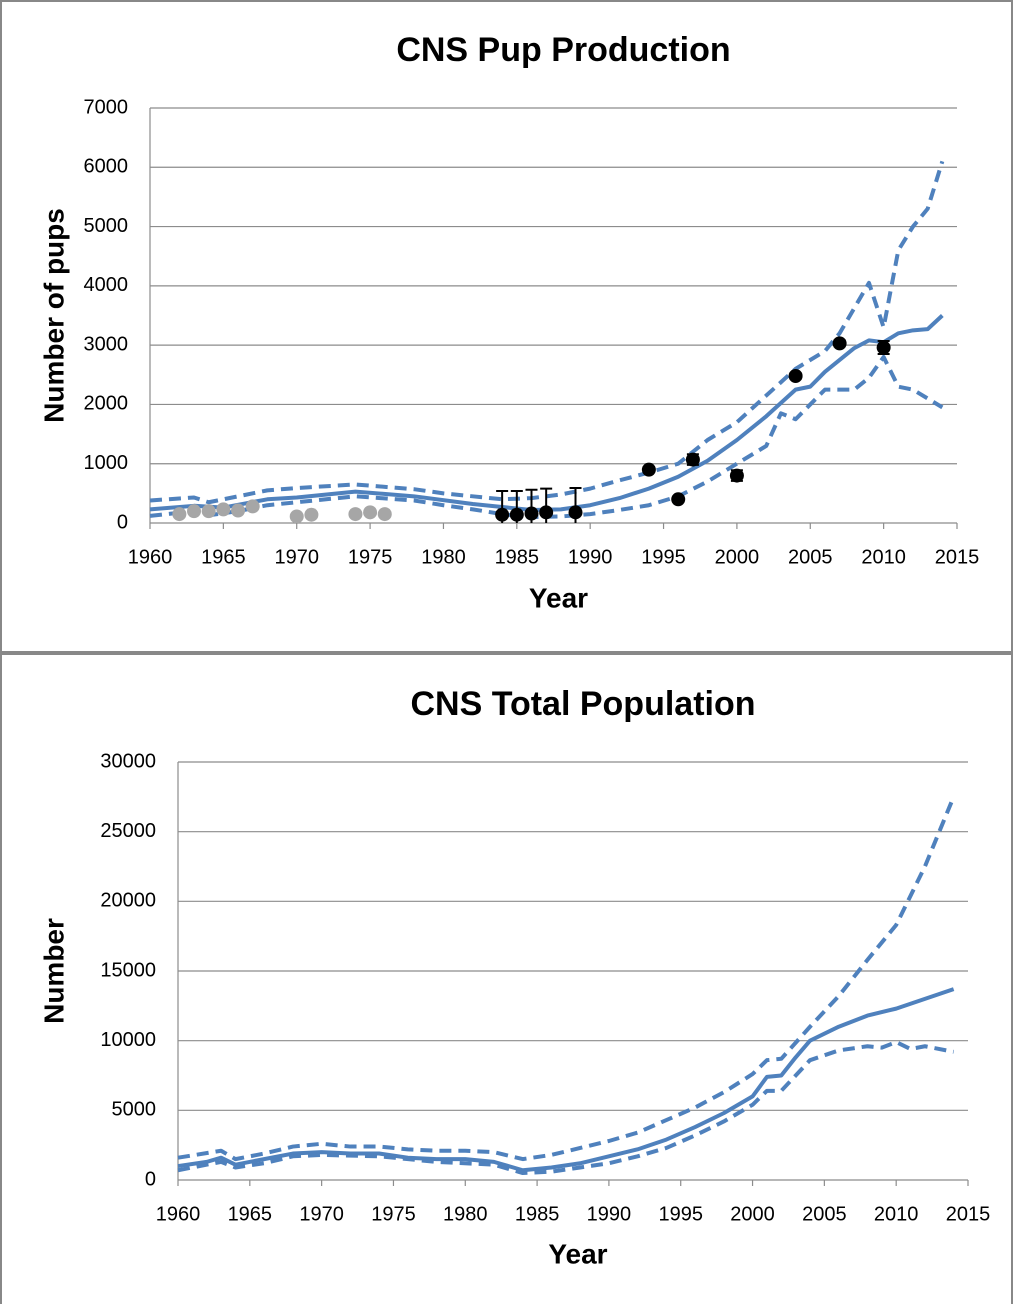  What do you see at coordinates (563, 50) in the screenshot?
I see `chart-title: CNS Pup Production` at bounding box center [563, 50].